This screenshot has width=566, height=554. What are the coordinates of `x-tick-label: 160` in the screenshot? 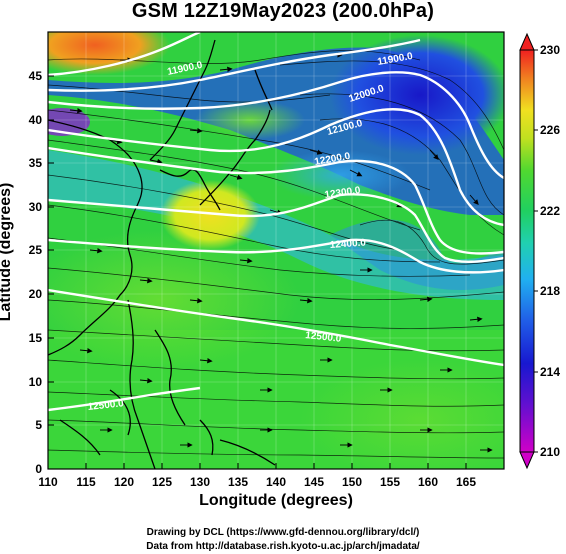 It's located at (428, 482).